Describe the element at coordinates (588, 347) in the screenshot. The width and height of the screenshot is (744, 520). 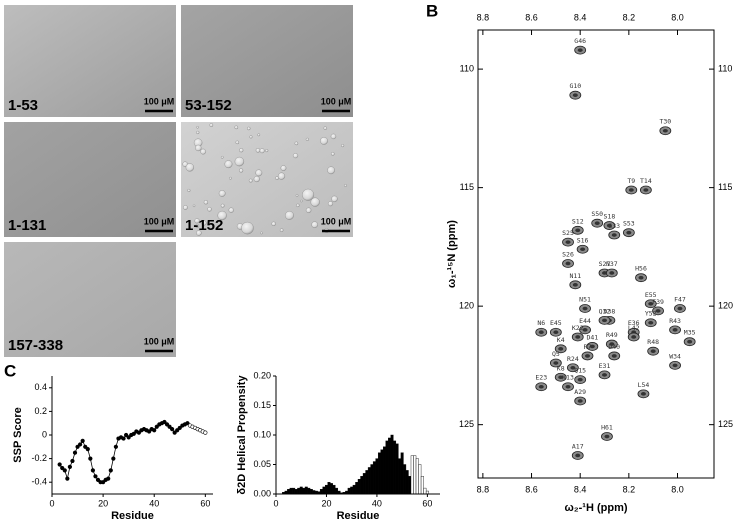
I see `peak-label: R7` at that location.